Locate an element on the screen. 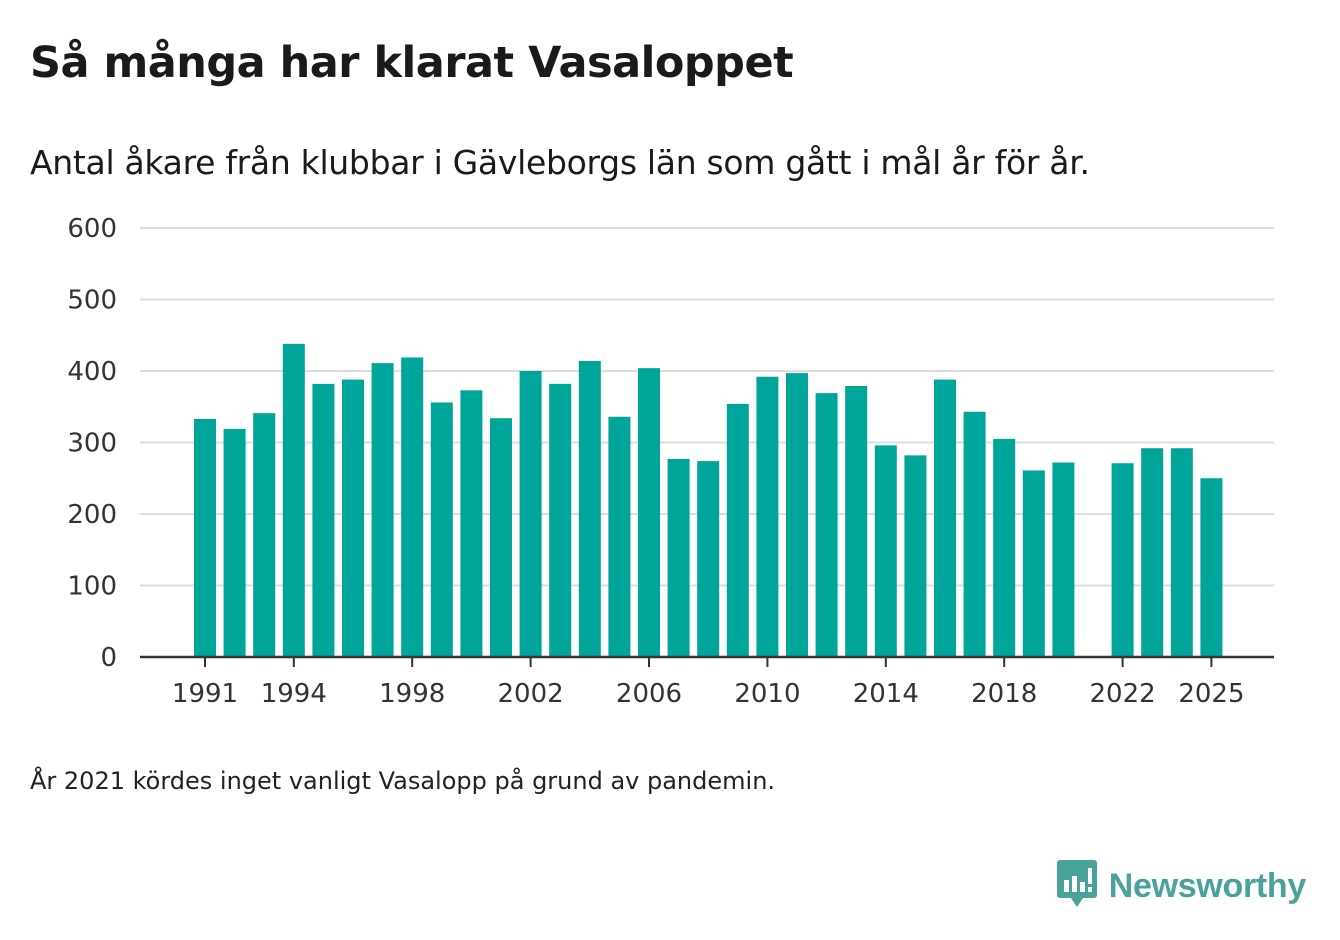 This screenshot has width=1340, height=940. y-tick-label: 500 is located at coordinates (92, 301).